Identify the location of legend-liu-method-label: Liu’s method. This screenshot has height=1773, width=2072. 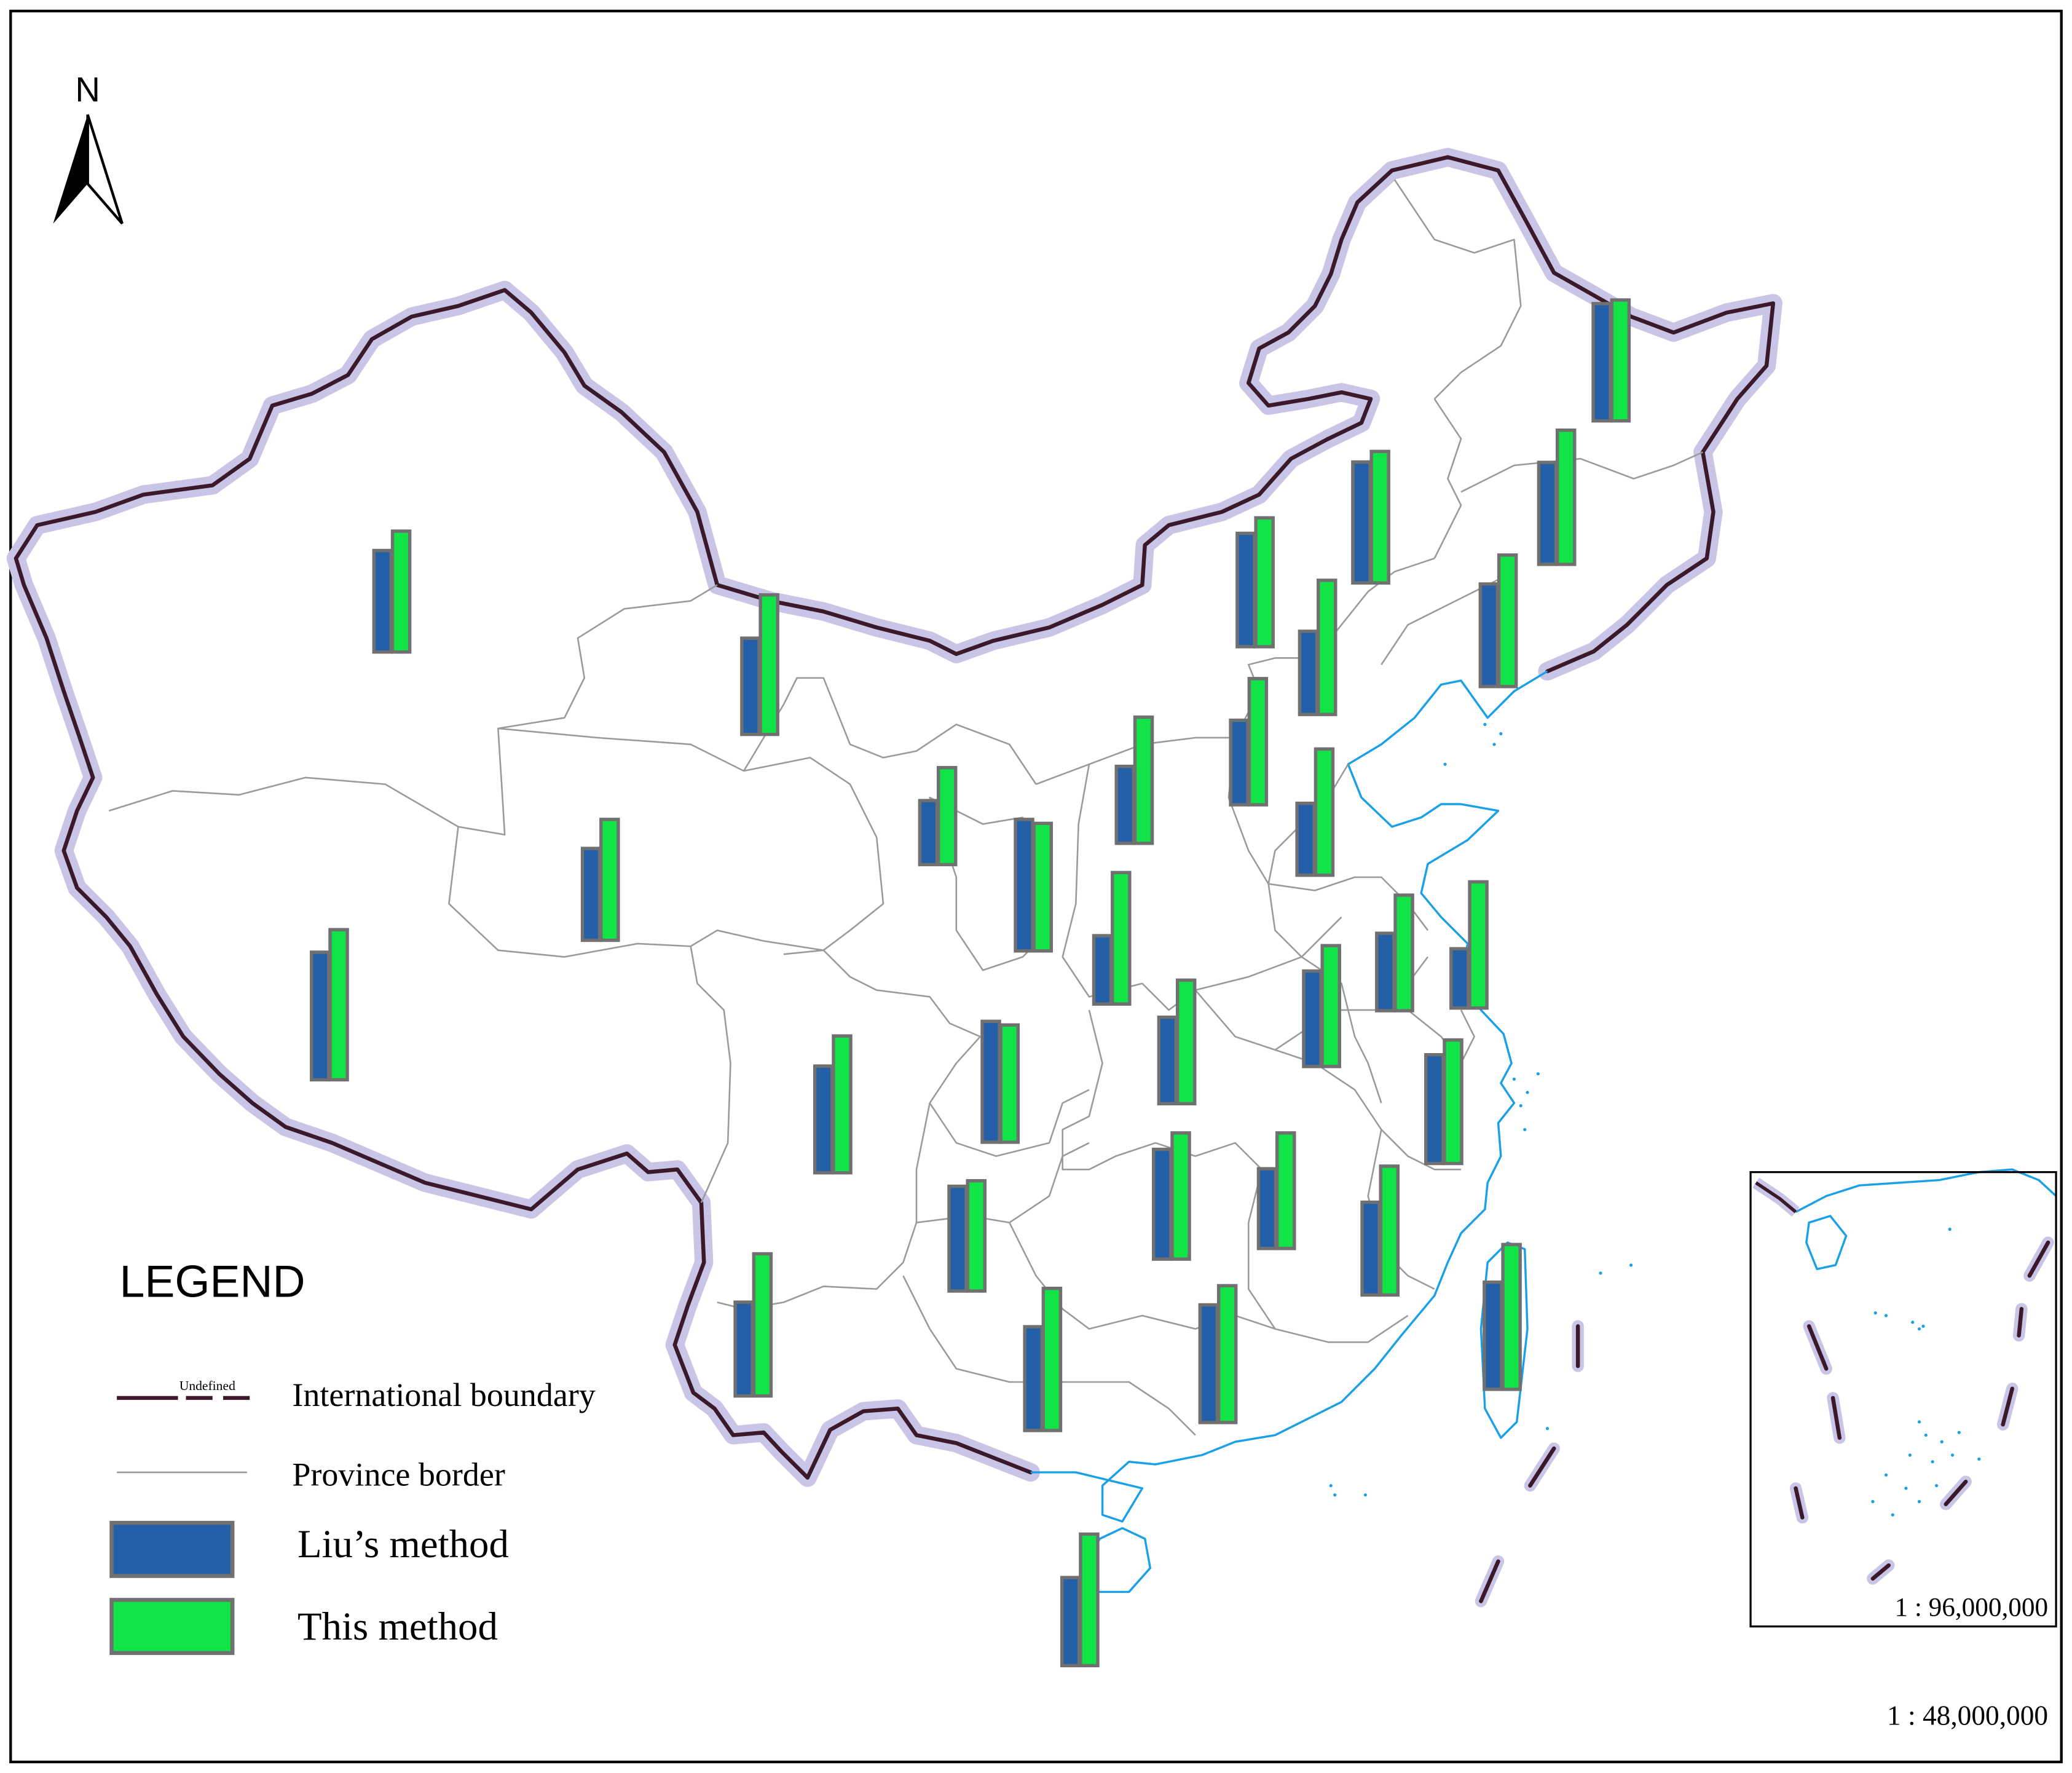
(403, 1544).